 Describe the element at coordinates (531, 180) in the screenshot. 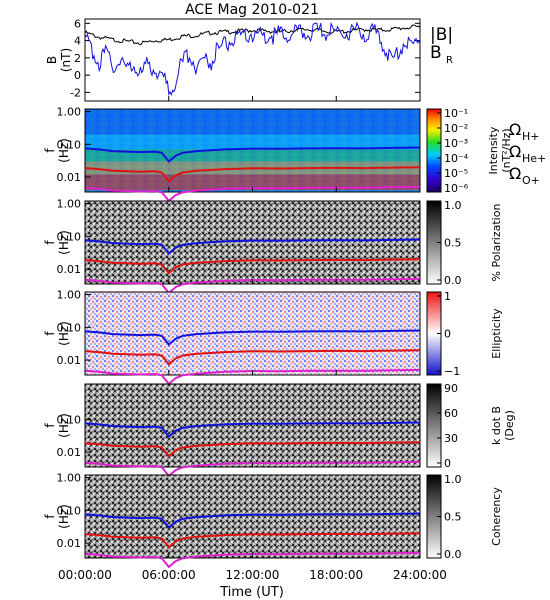

I see `legend-omega-sub-2: O+` at that location.